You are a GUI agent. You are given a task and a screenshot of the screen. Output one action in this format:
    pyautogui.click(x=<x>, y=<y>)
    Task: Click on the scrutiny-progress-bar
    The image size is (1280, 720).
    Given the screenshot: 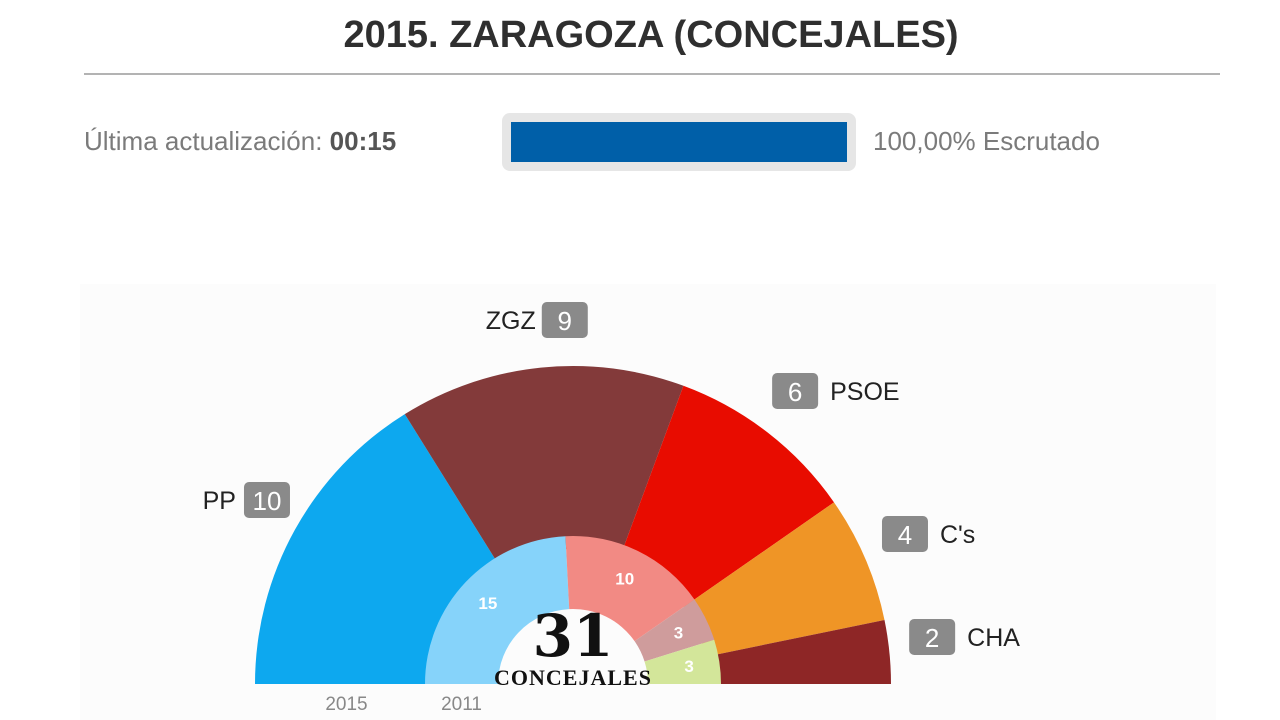 What is the action you would take?
    pyautogui.click(x=679, y=142)
    